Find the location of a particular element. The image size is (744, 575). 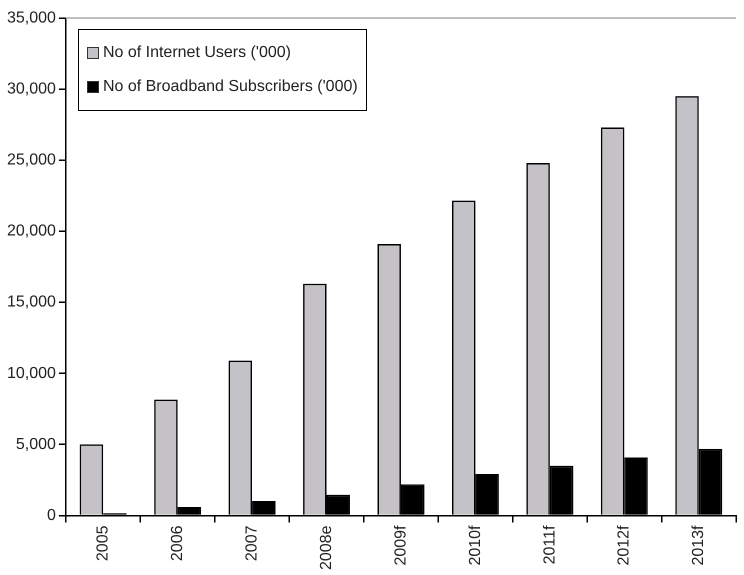

y-tick-label: 25,000 is located at coordinates (31, 160).